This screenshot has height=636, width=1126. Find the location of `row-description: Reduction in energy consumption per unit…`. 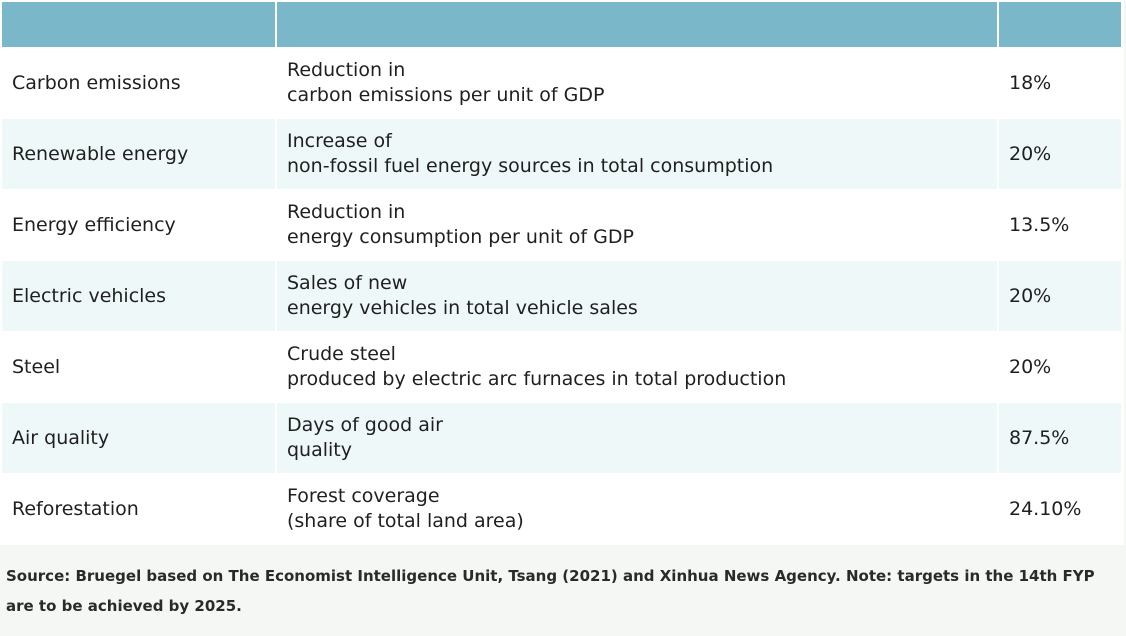

row-description: Reduction in energy consumption per unit… is located at coordinates (637, 225).